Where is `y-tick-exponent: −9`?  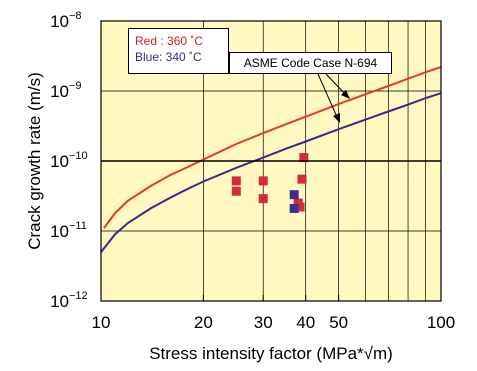 y-tick-exponent: −9 is located at coordinates (75, 86).